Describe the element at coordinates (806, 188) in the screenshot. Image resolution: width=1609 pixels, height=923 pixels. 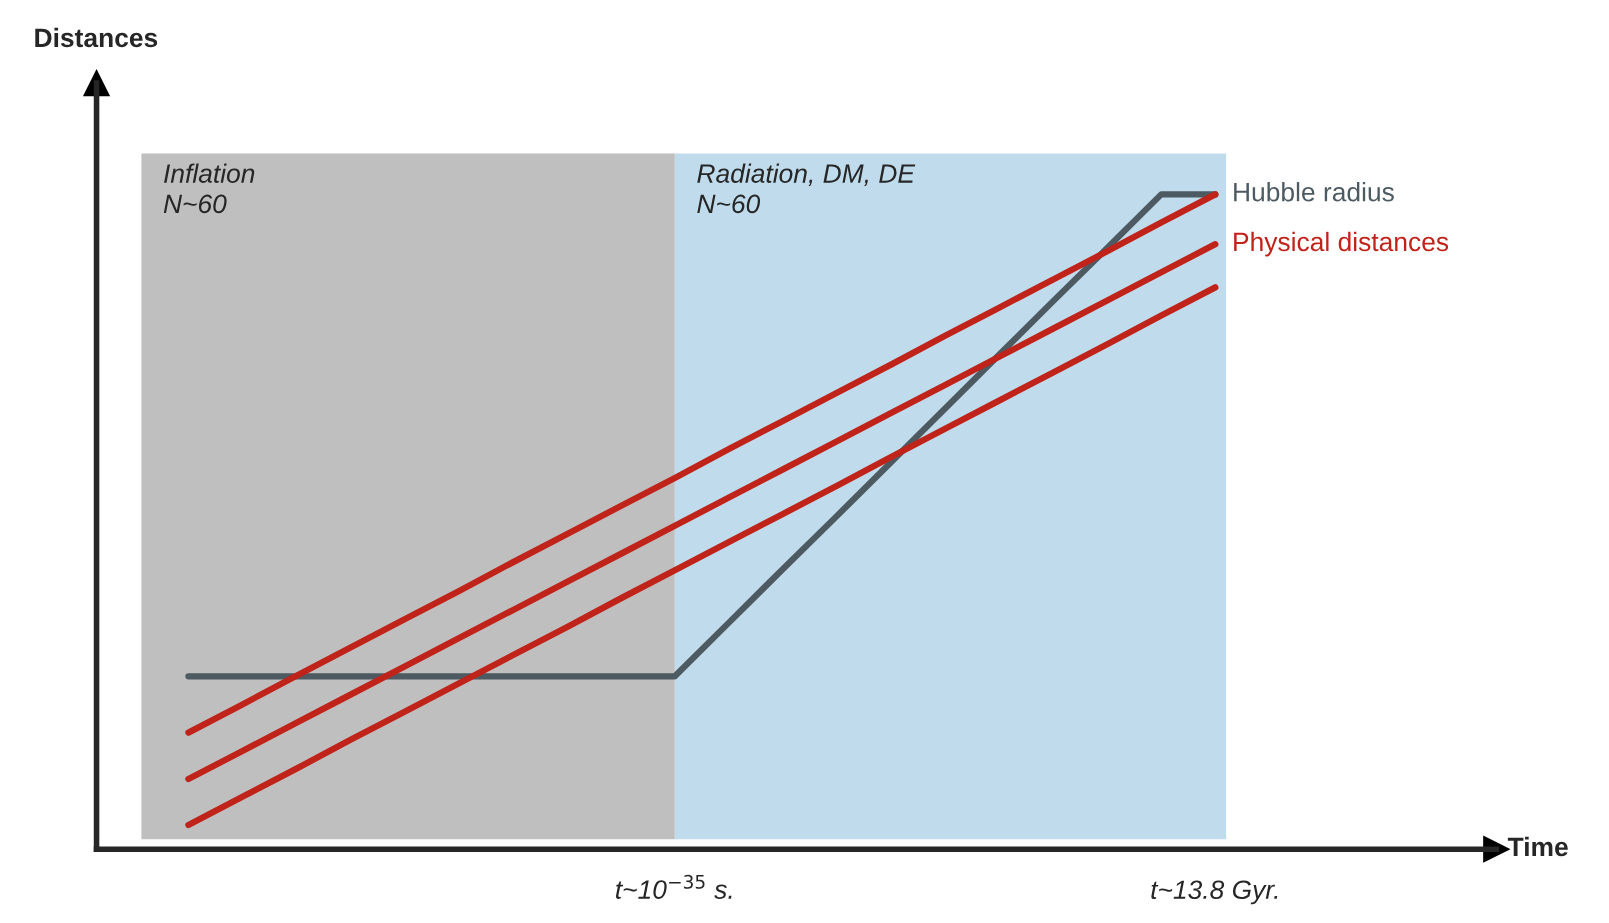
I see `annotation: Radiation, DM, DE N~60` at that location.